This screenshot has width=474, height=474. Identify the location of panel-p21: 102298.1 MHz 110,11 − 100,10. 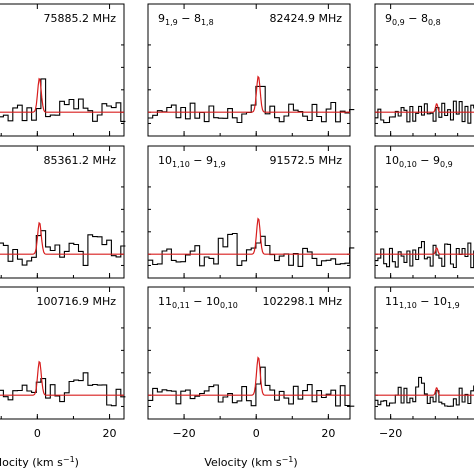
(251, 353).